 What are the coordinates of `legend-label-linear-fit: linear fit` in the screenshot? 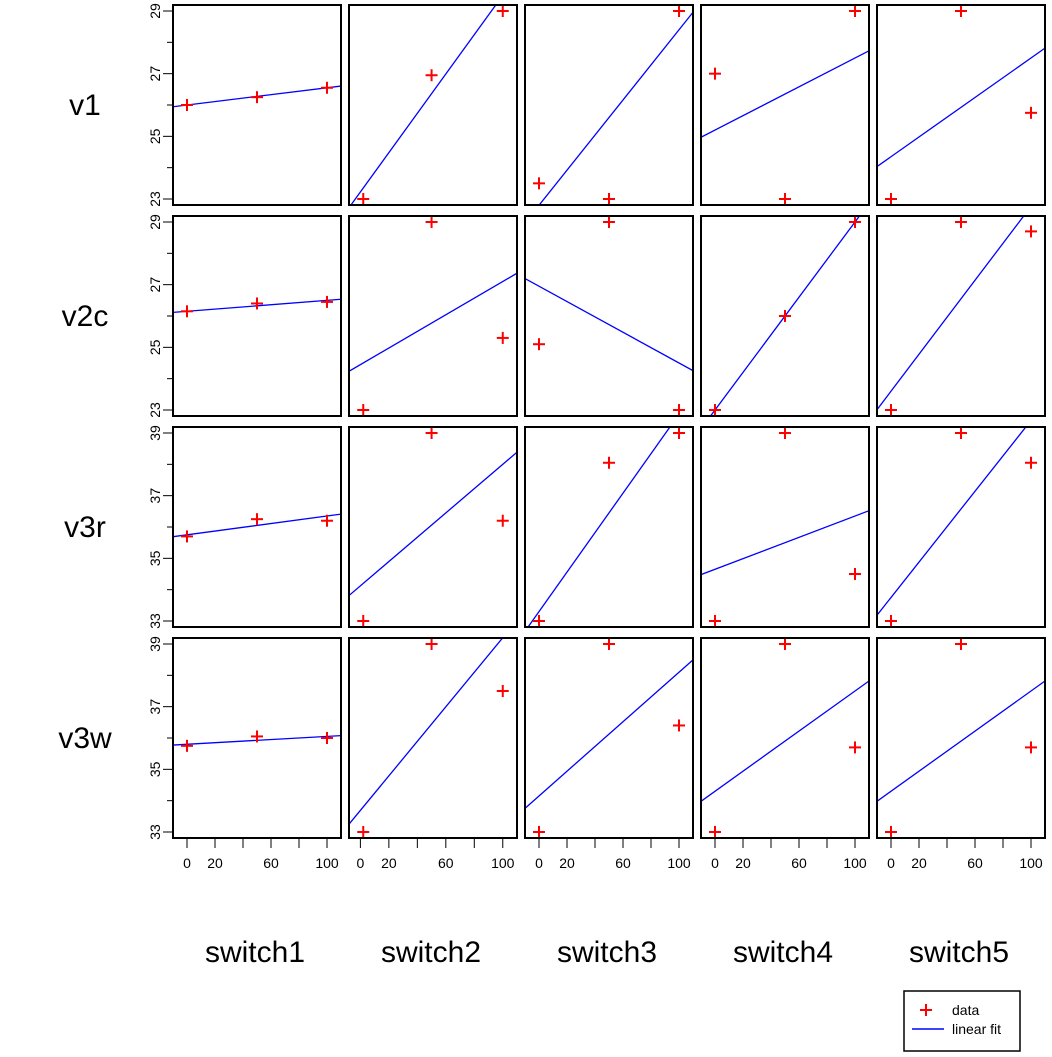 It's located at (976, 1029).